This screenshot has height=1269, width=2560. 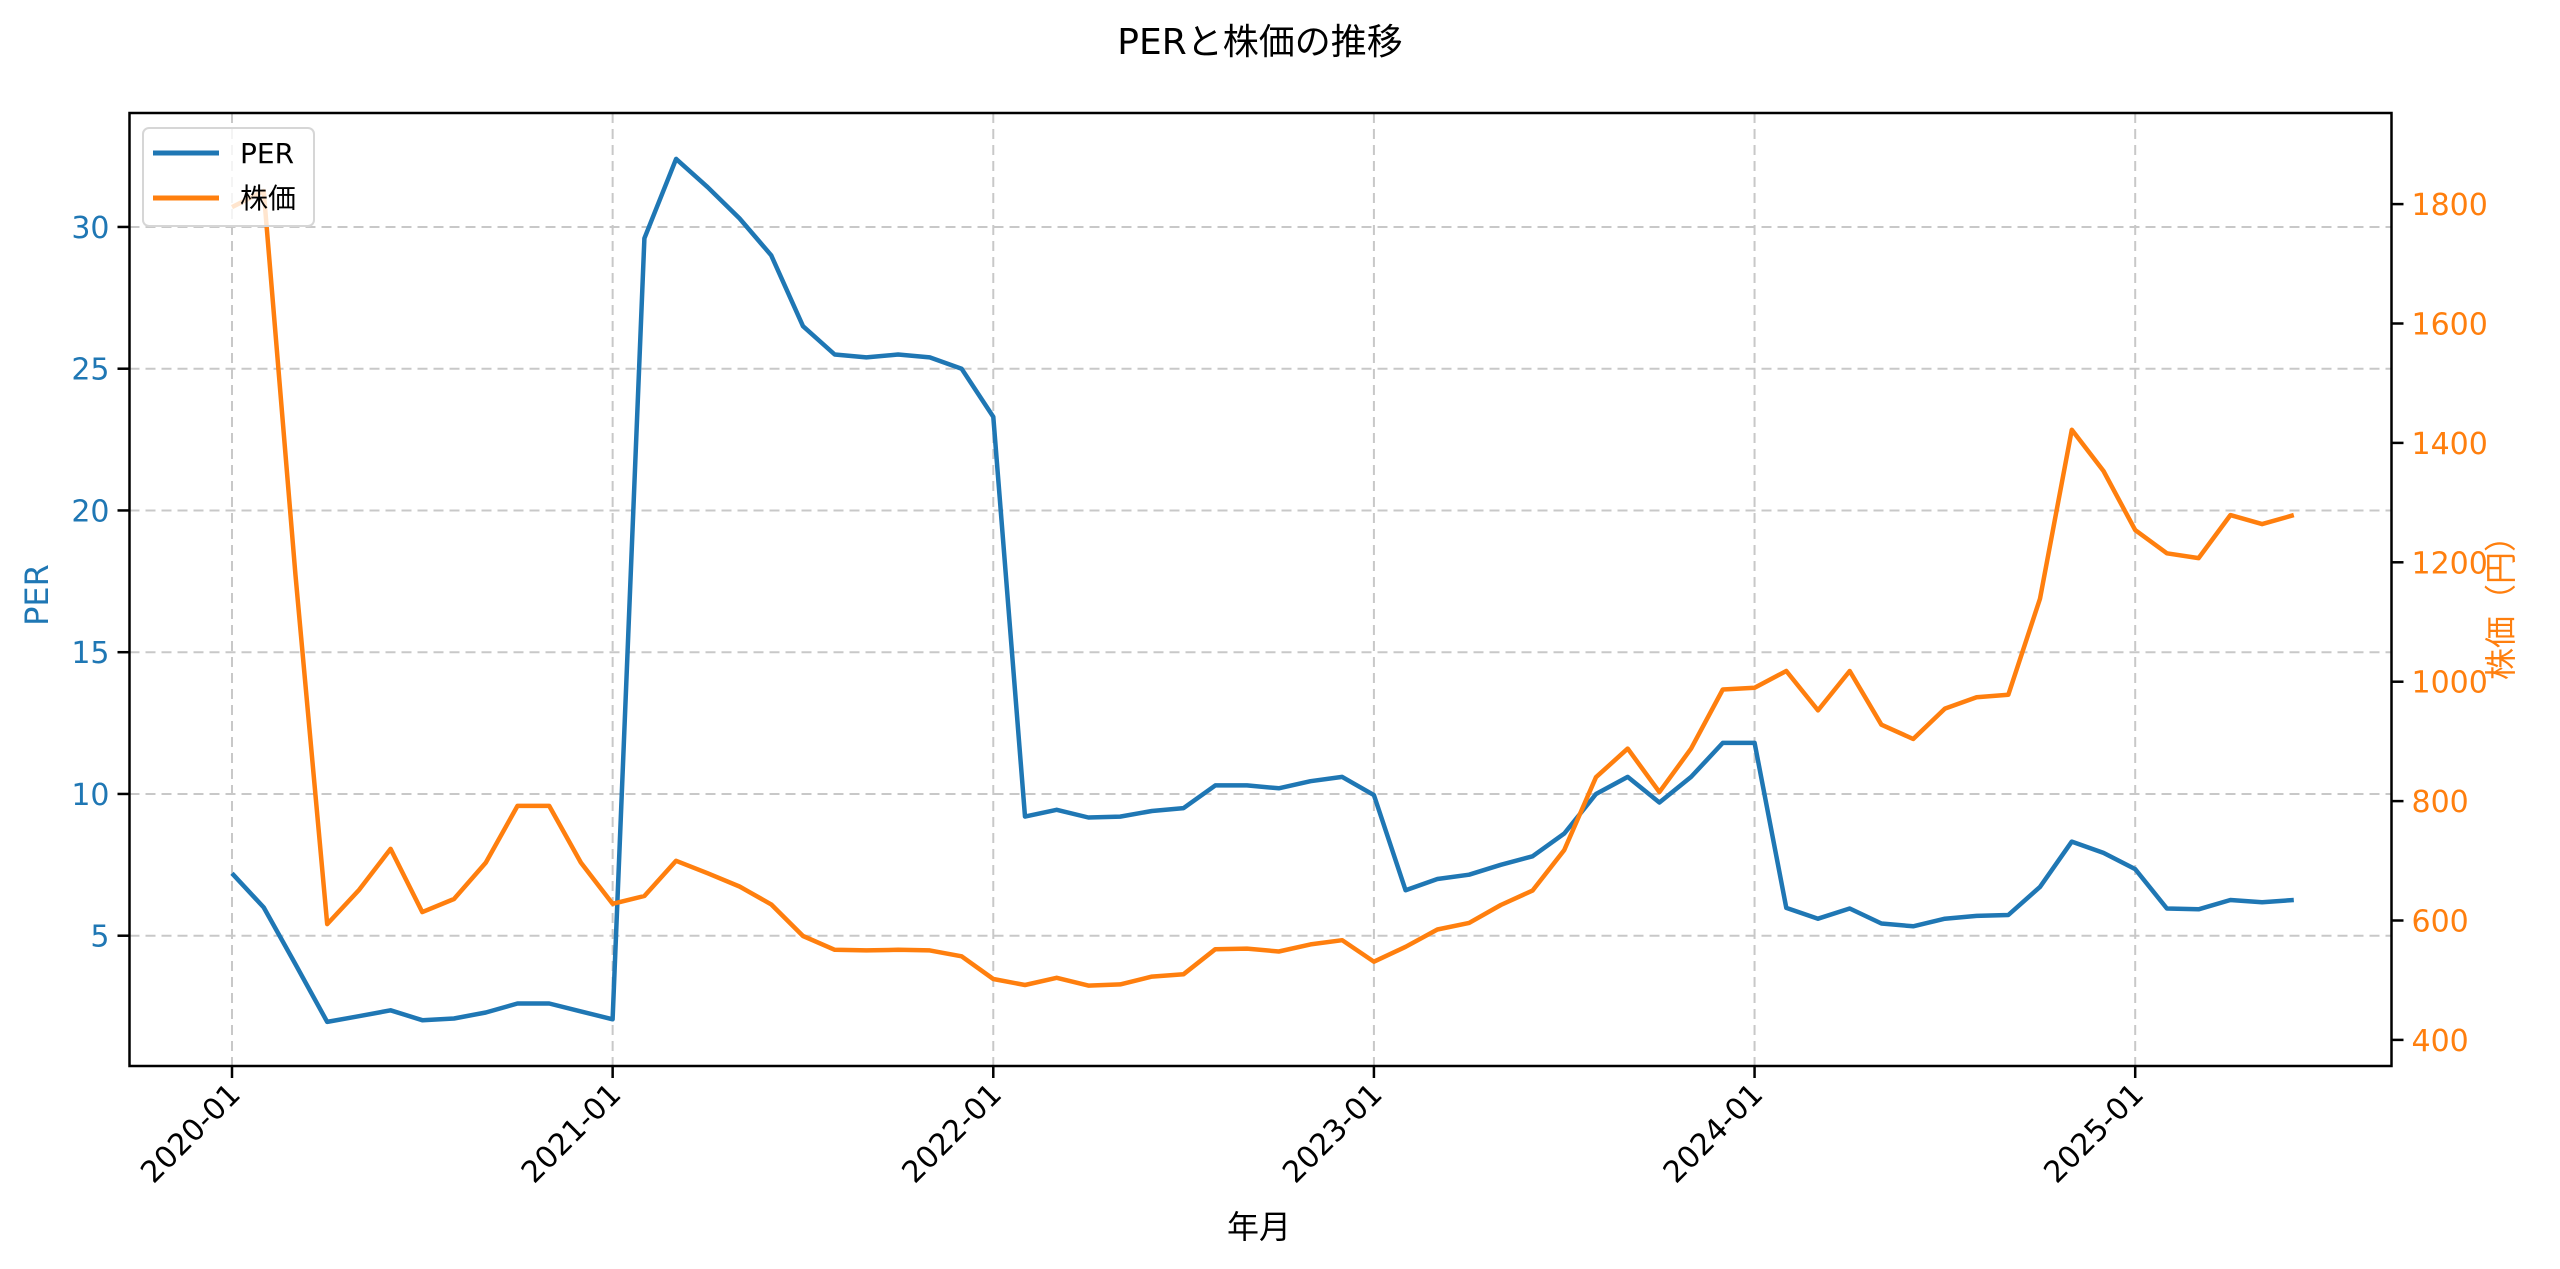 What do you see at coordinates (2501, 600) in the screenshot?
I see `y-axis-right-label: 株価（円）` at bounding box center [2501, 600].